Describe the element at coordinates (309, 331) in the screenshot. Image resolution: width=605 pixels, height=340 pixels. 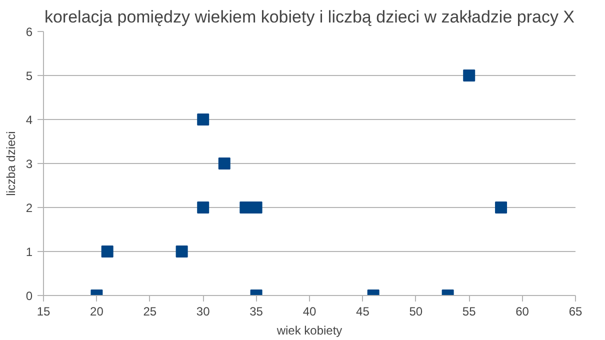
I see `x-axis-title: wiek kobiety` at that location.